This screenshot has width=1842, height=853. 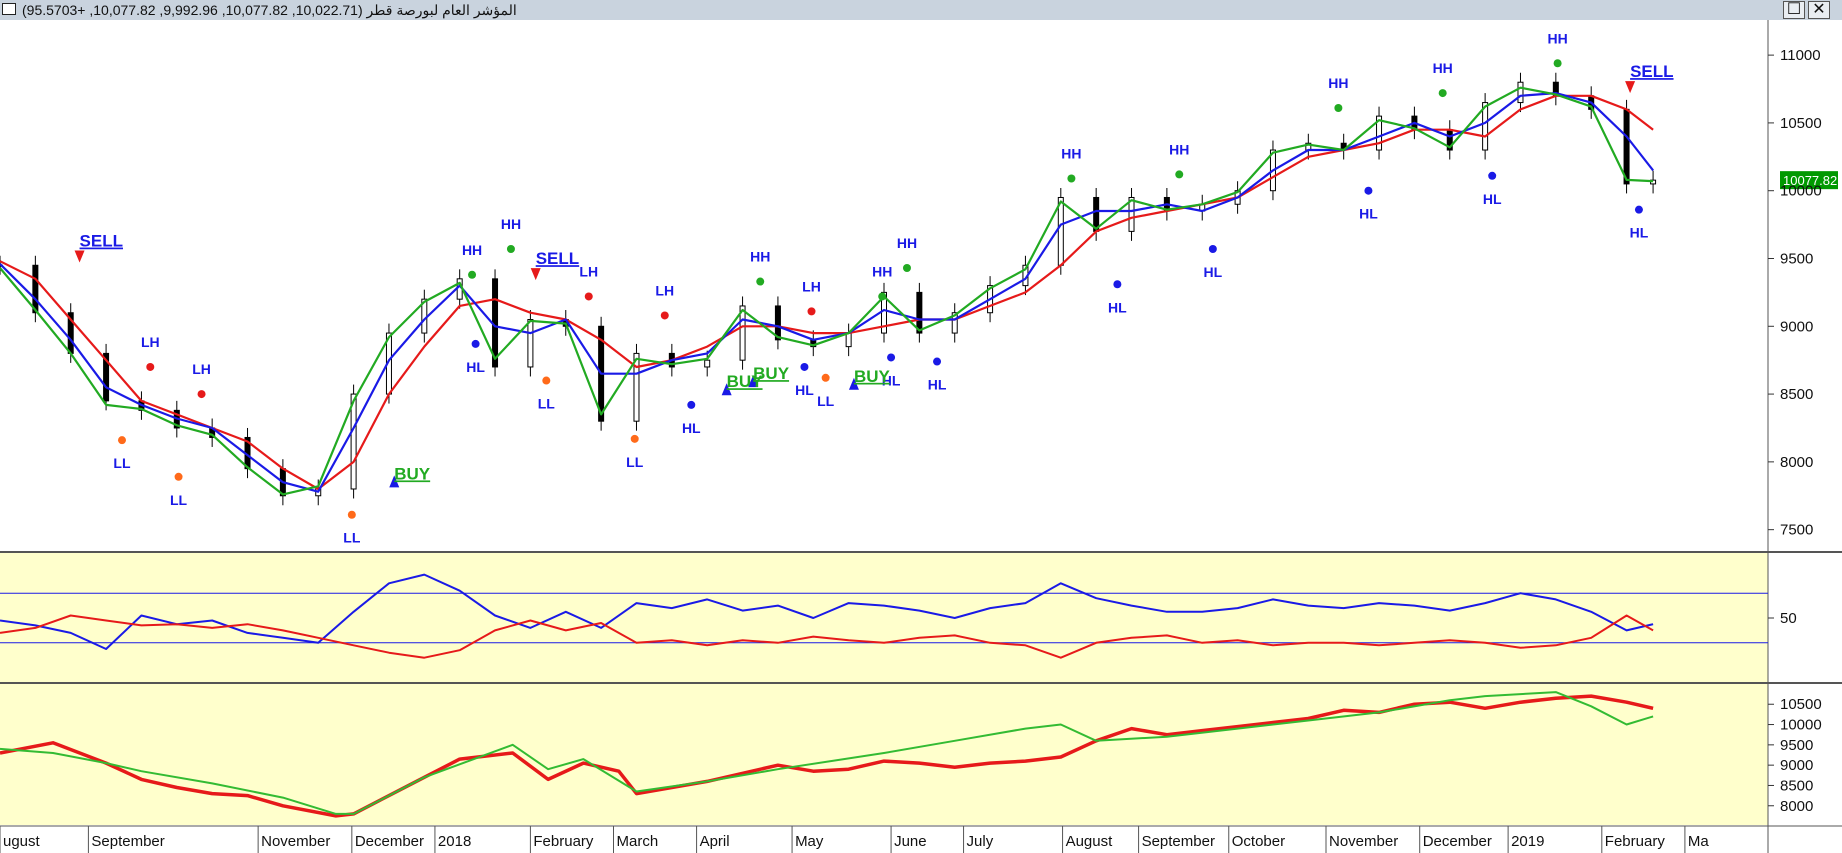 I want to click on lower-y-tick-label: 9500, so click(x=1796, y=745).